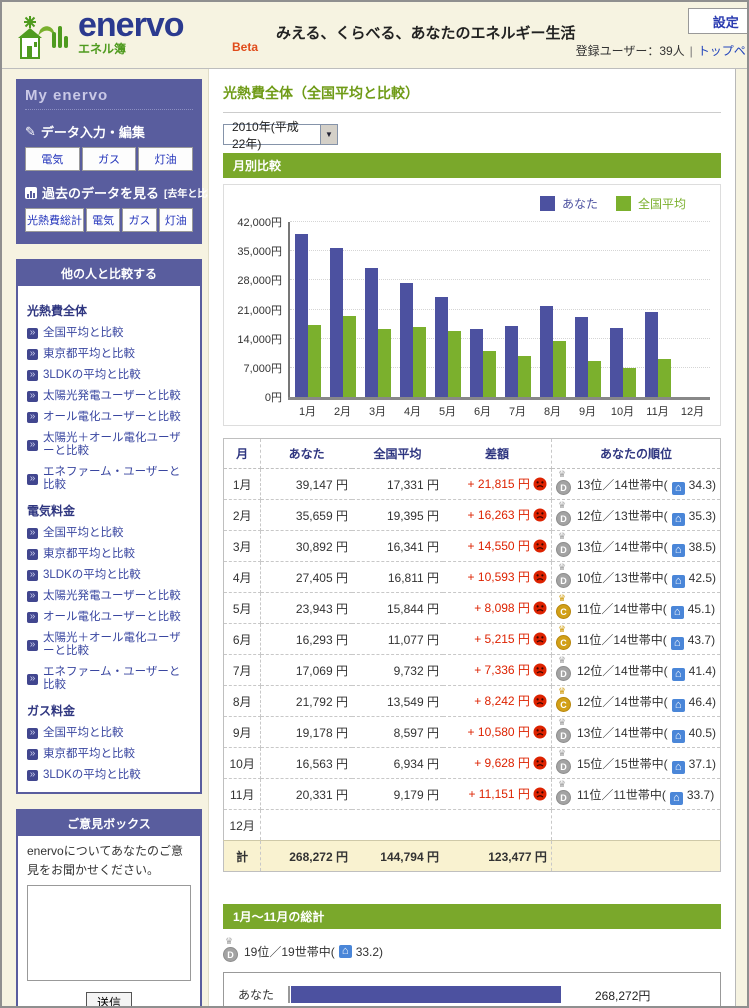 This screenshot has height=1008, width=749. I want to click on cell-national: 8,597 円, so click(397, 732).